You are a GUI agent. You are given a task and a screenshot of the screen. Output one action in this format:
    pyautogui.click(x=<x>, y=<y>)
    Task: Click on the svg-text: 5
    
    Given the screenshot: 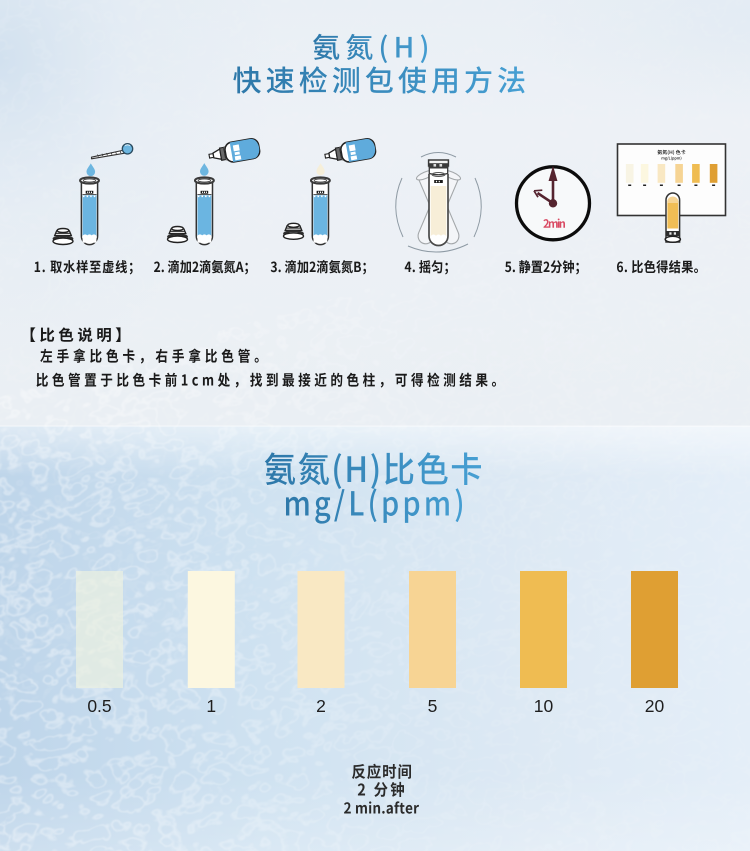 What is the action you would take?
    pyautogui.click(x=433, y=706)
    